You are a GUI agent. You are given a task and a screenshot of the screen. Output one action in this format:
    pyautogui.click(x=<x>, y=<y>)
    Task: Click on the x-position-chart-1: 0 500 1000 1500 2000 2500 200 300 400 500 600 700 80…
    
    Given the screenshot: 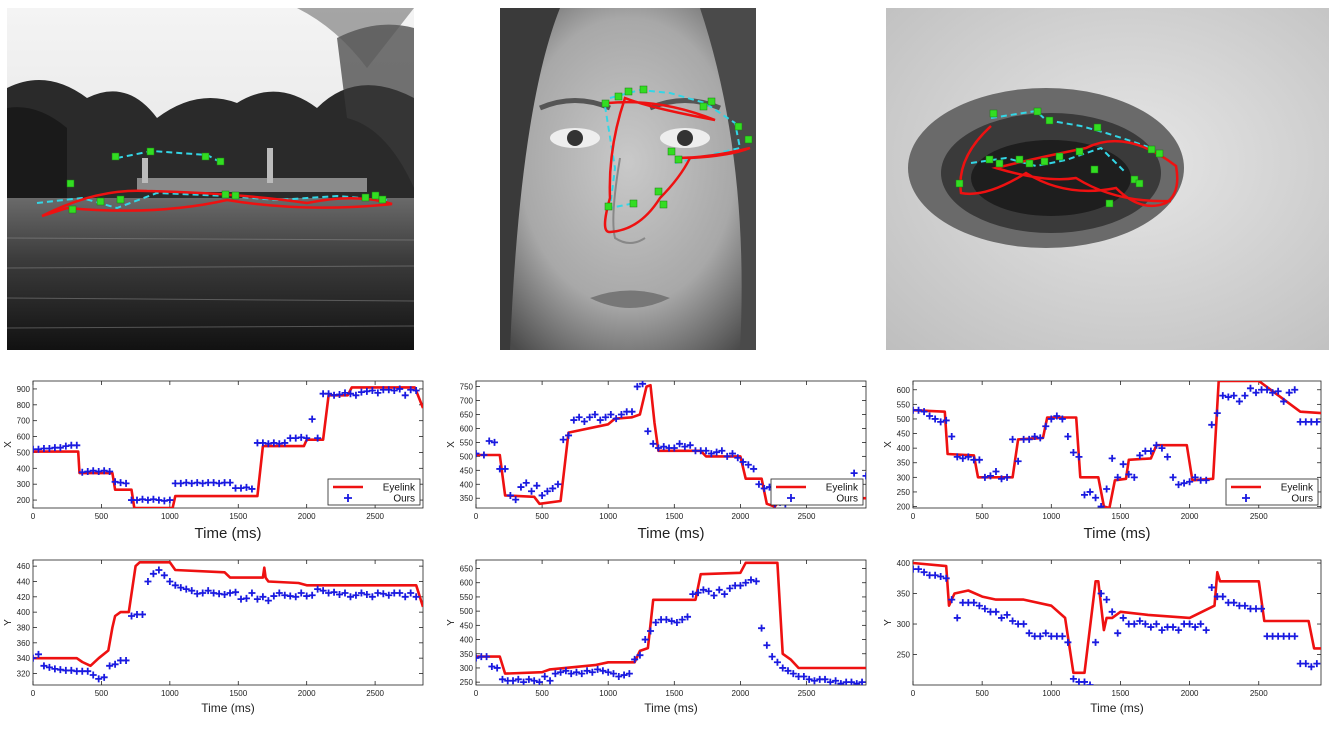 What is the action you would take?
    pyautogui.click(x=215, y=459)
    